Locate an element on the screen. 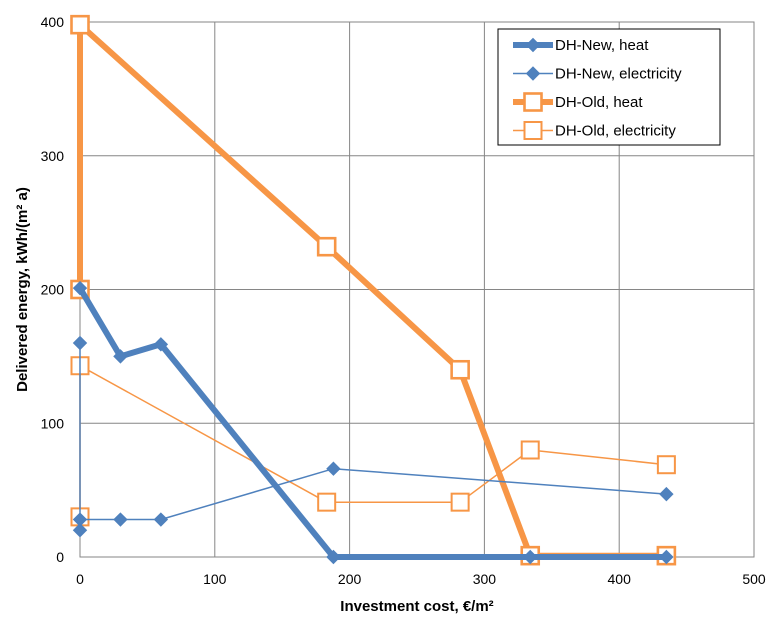 The image size is (768, 617). legend-label: DH-Old, electricity is located at coordinates (615, 131).